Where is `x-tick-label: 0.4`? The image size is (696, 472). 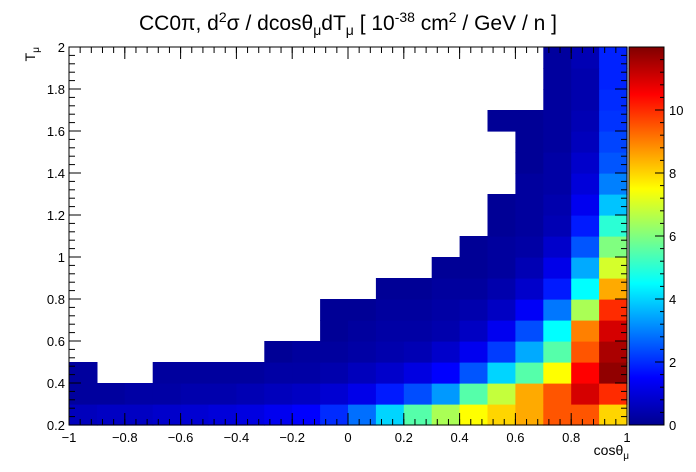 x-tick-label: 0.4 is located at coordinates (460, 437).